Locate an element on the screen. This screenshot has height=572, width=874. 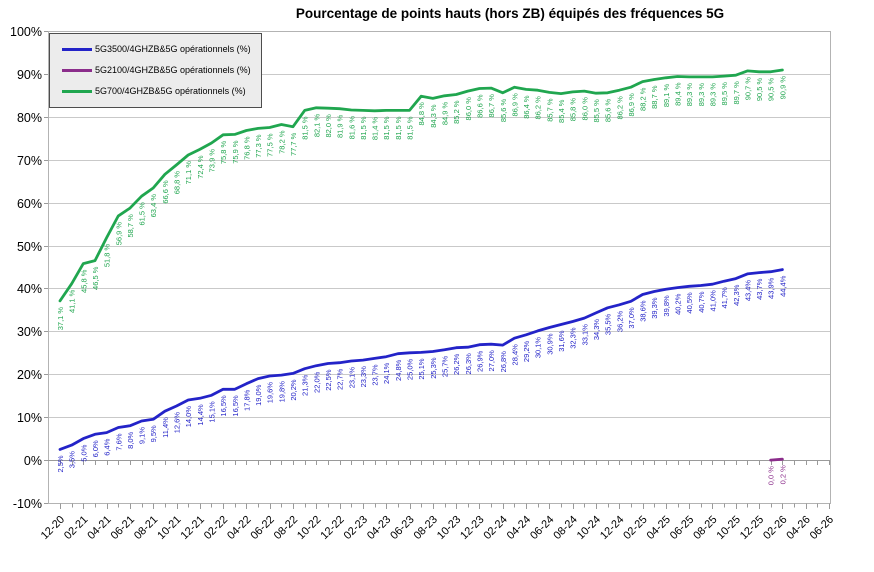
data-label: 75,8 % is located at coordinates (223, 152).